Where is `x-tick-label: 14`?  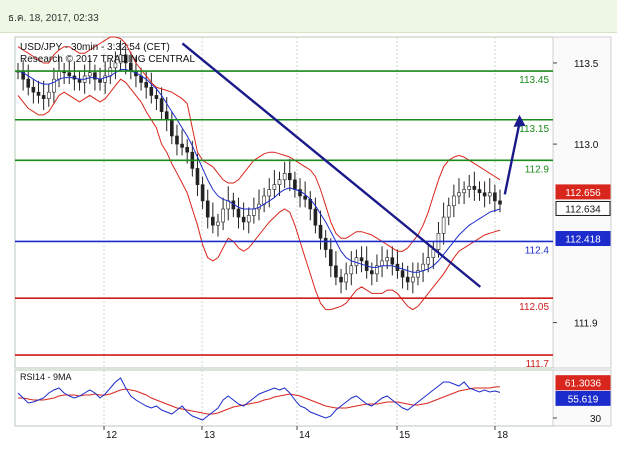
x-tick-label: 14 is located at coordinates (305, 435).